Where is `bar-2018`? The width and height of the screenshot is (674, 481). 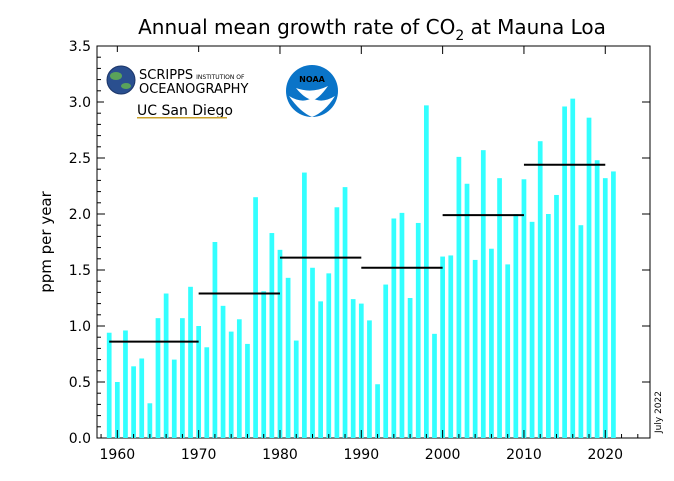
bar-2018 is located at coordinates (589, 278).